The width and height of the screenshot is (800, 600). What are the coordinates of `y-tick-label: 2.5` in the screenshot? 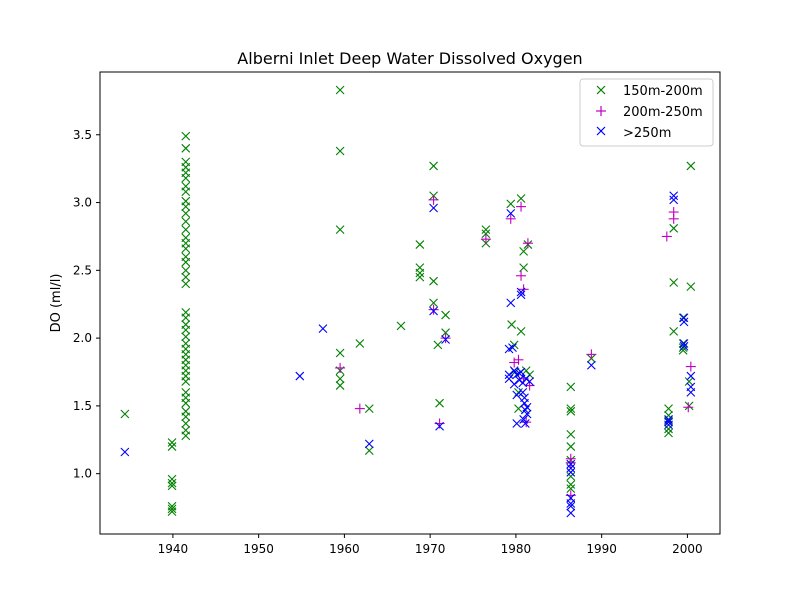 It's located at (82, 270).